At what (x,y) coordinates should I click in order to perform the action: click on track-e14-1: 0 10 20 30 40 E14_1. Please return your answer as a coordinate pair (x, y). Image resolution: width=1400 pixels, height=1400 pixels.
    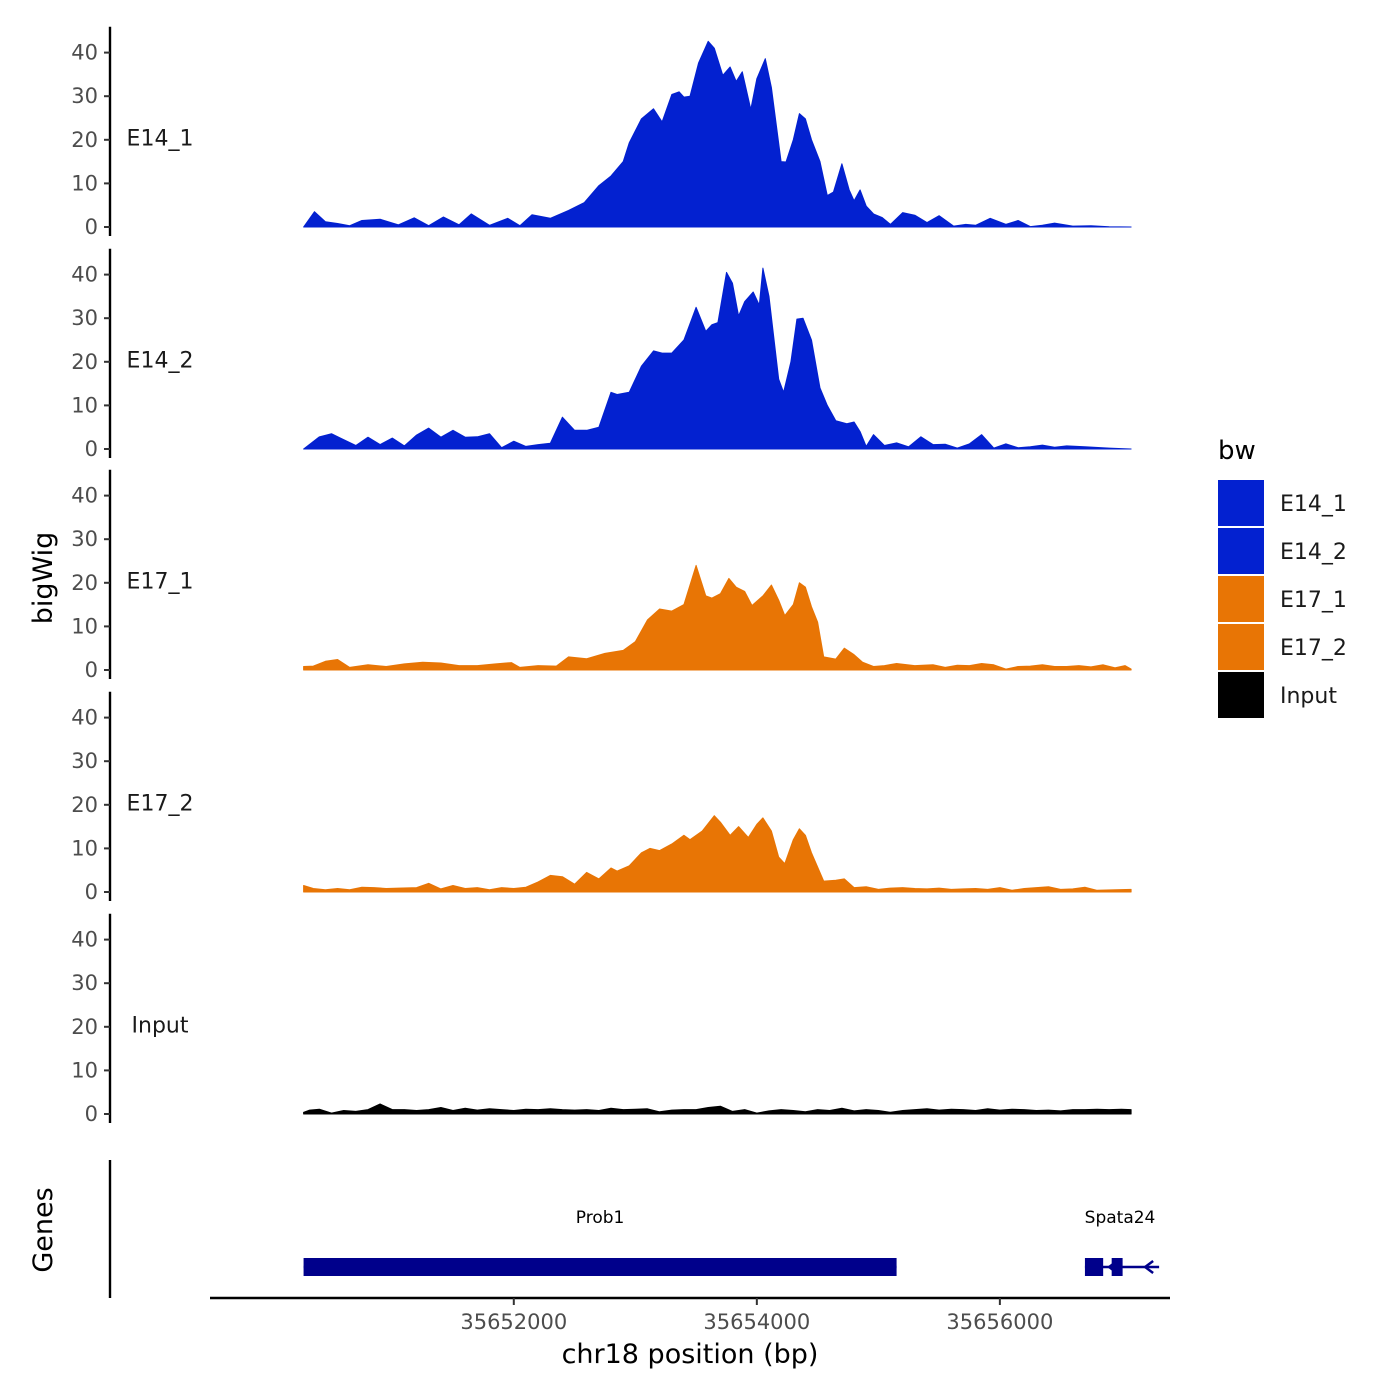
    Looking at the image, I should click on (601, 132).